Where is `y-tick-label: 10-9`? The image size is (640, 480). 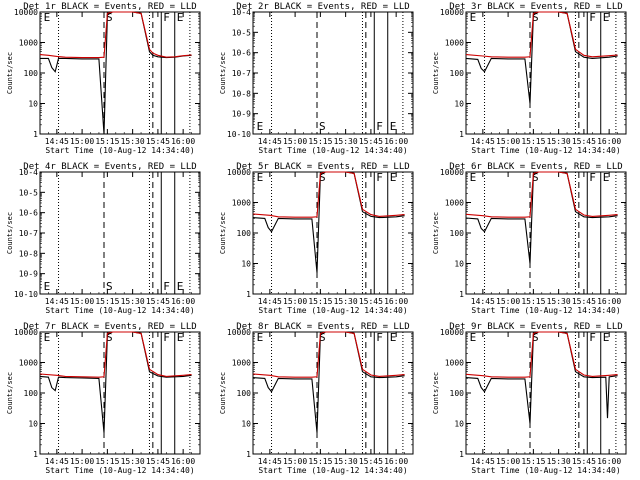
y-tick-label: 10-9 is located at coordinates (28, 274).